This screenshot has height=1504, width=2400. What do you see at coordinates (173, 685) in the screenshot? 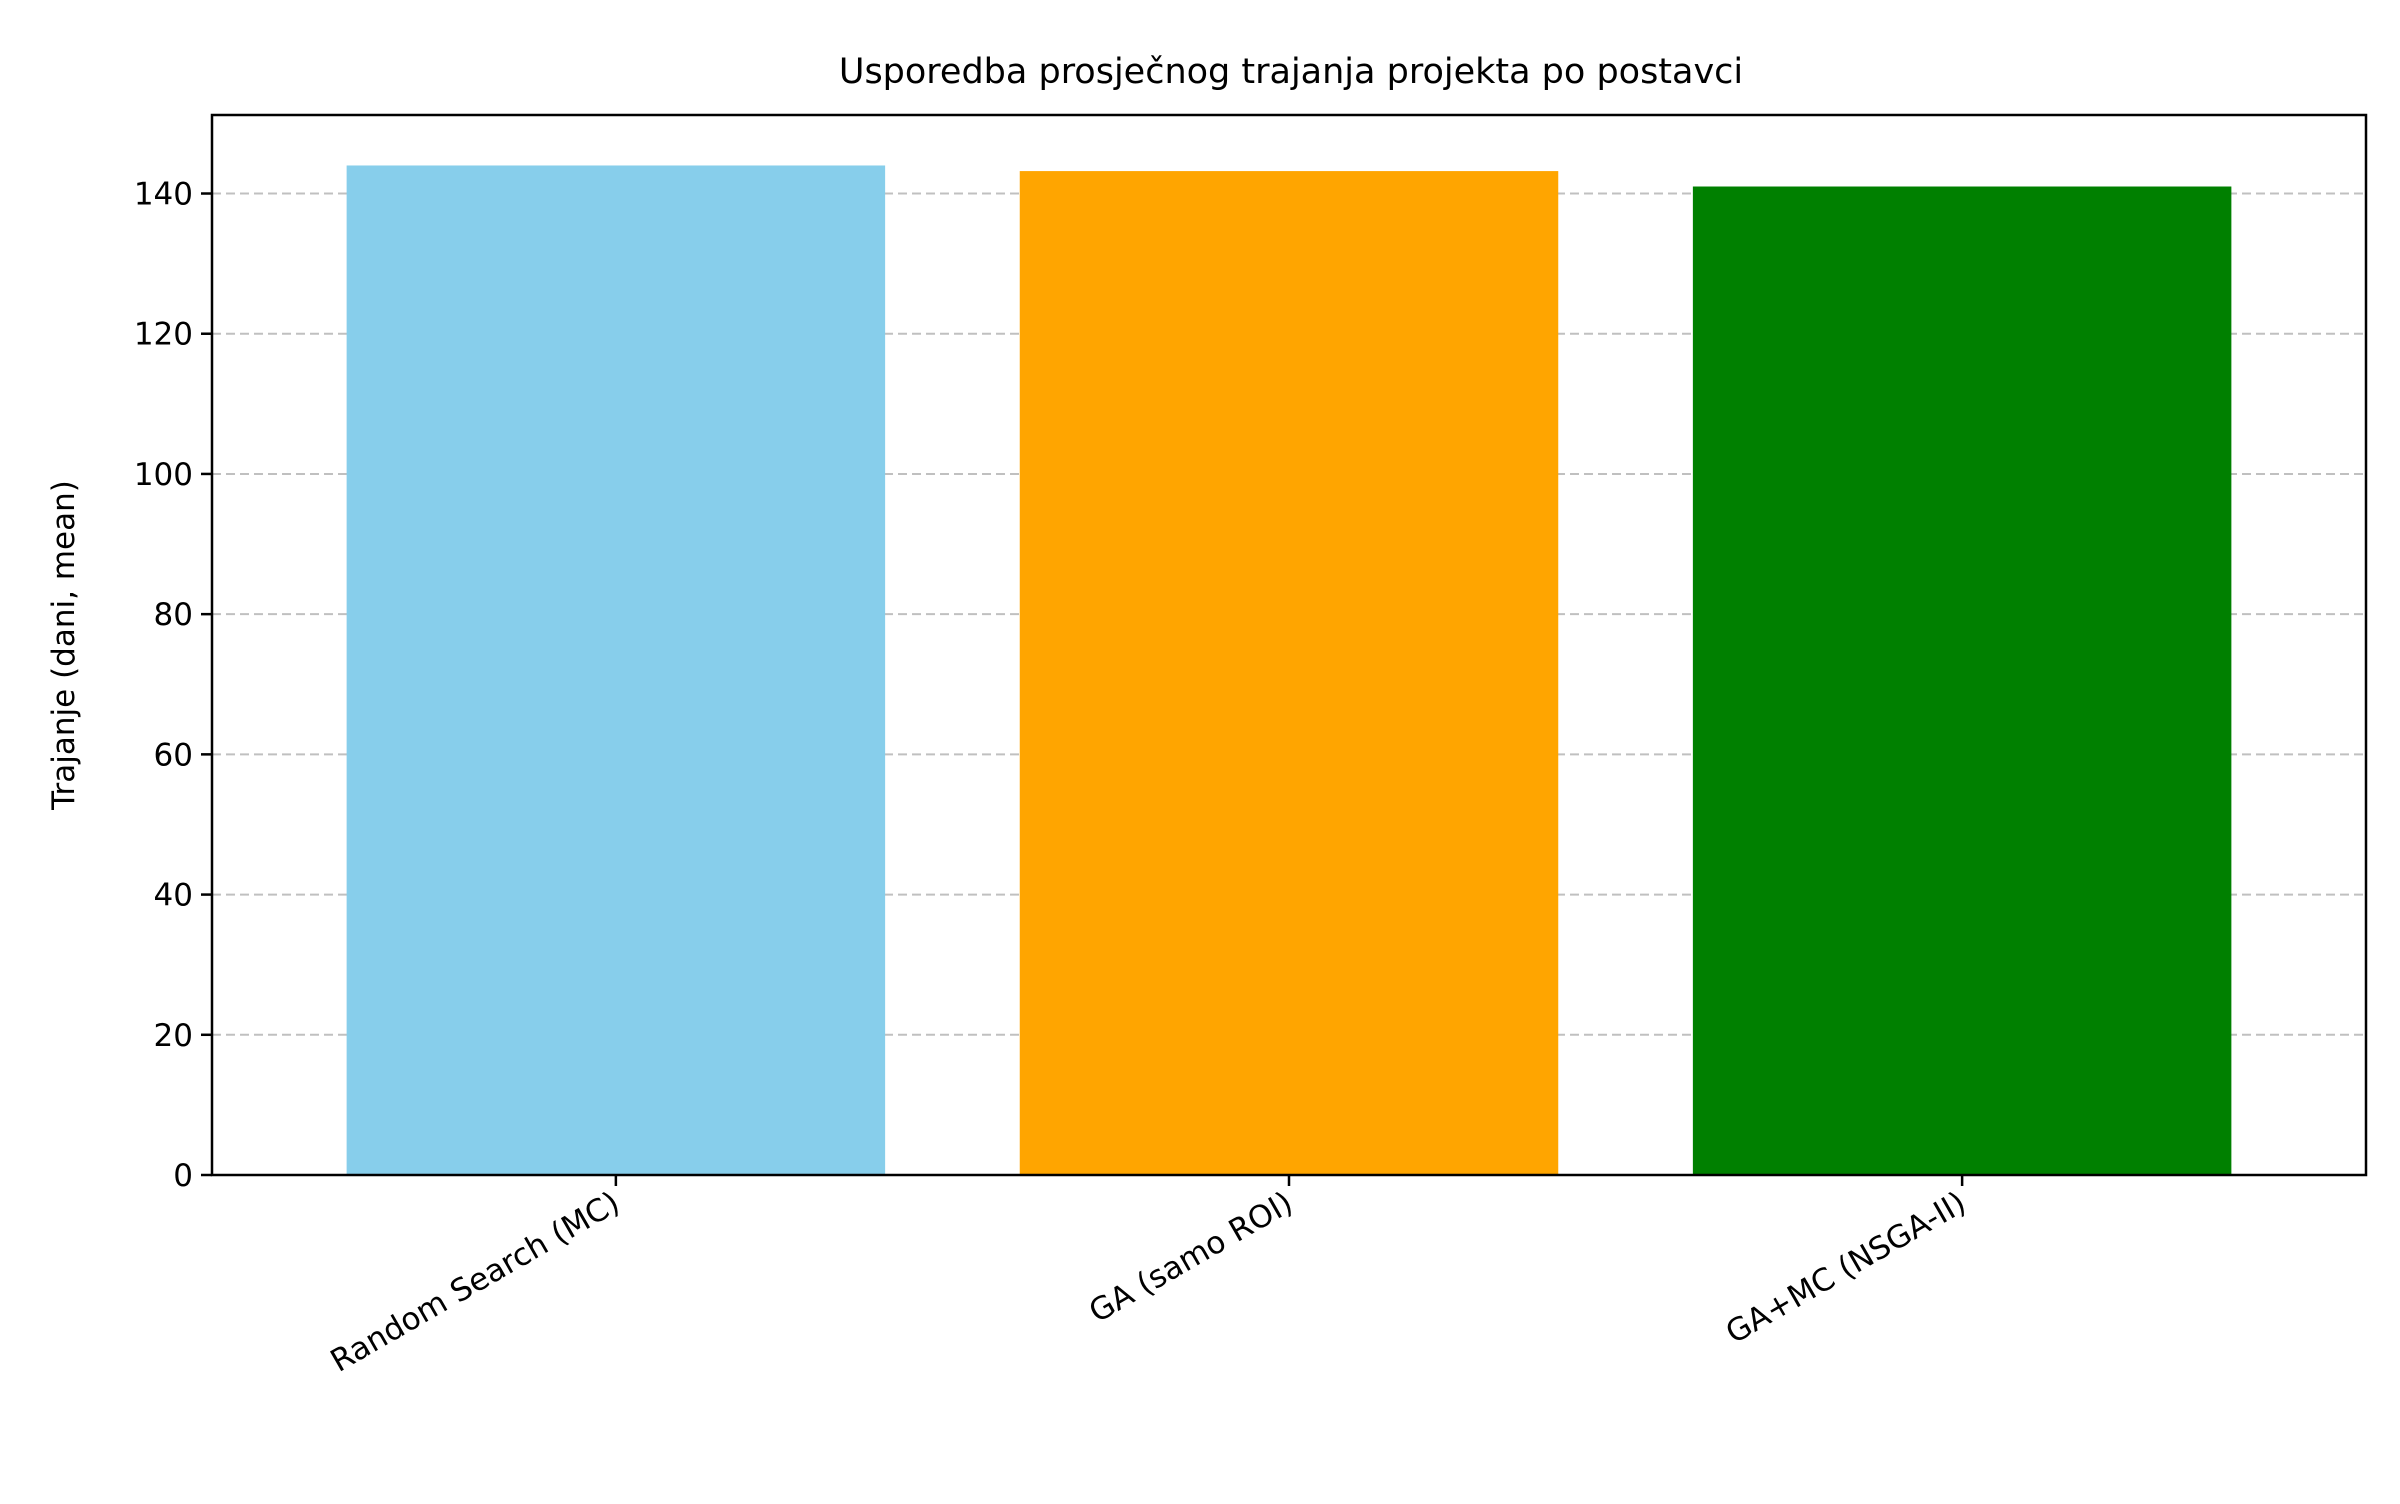
I see `y-axis-ticks: 0 20 40 60 80 100 120 140` at bounding box center [173, 685].